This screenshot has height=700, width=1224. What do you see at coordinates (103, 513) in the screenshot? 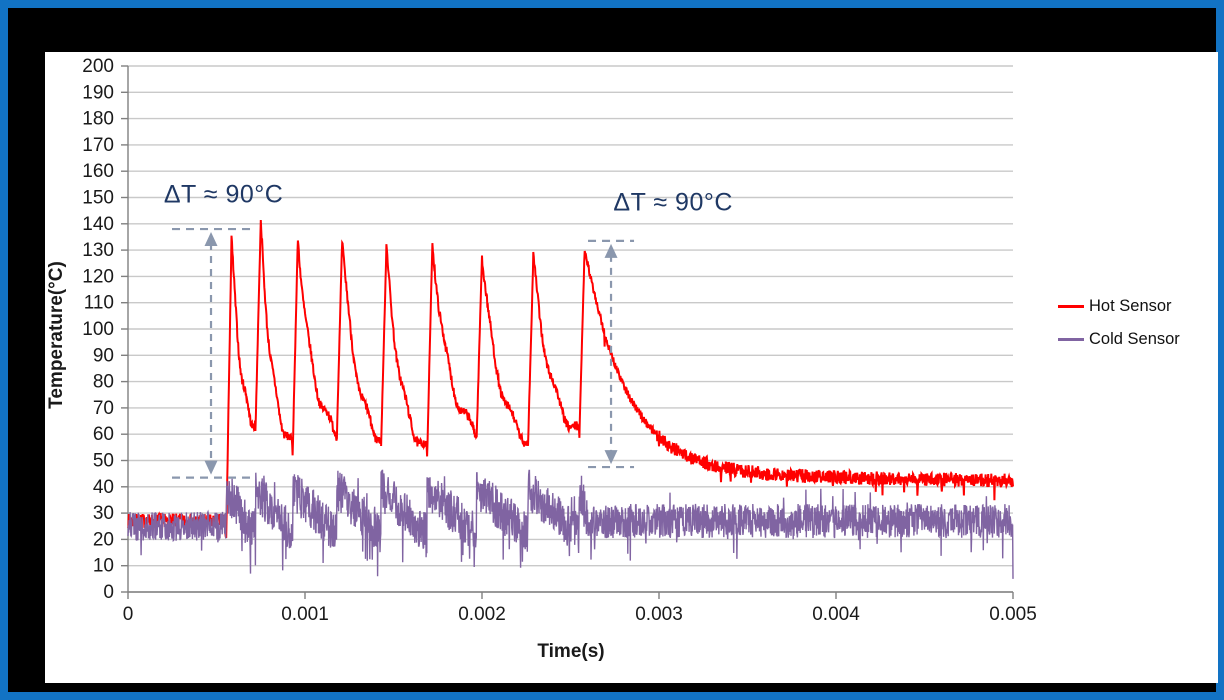
I see `y-axis-tick-label: 30` at bounding box center [103, 513].